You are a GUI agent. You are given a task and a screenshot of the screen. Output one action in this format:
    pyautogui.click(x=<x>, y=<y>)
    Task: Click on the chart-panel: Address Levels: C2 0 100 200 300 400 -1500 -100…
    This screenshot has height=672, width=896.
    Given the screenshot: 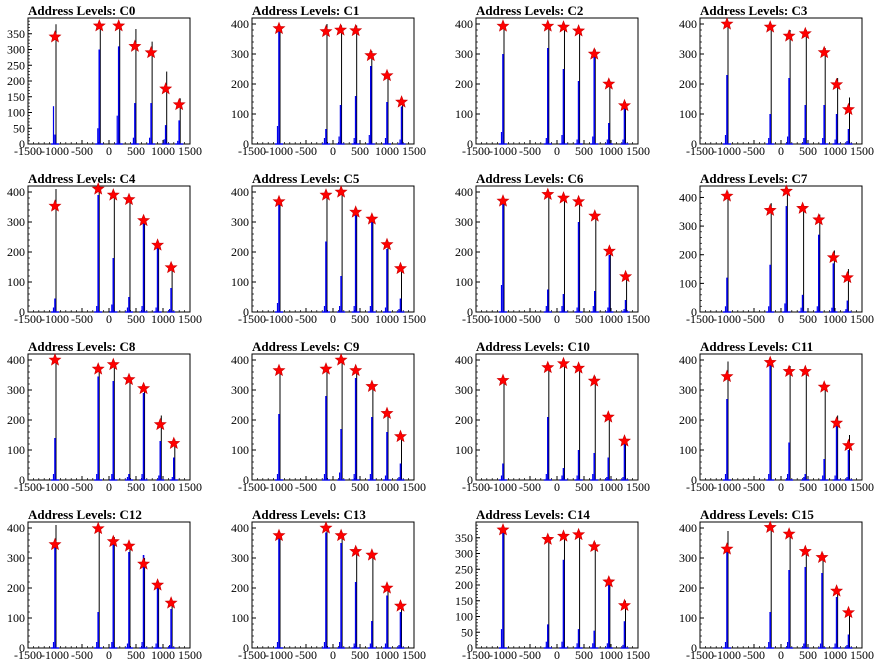 What is the action you would take?
    pyautogui.click(x=552, y=80)
    